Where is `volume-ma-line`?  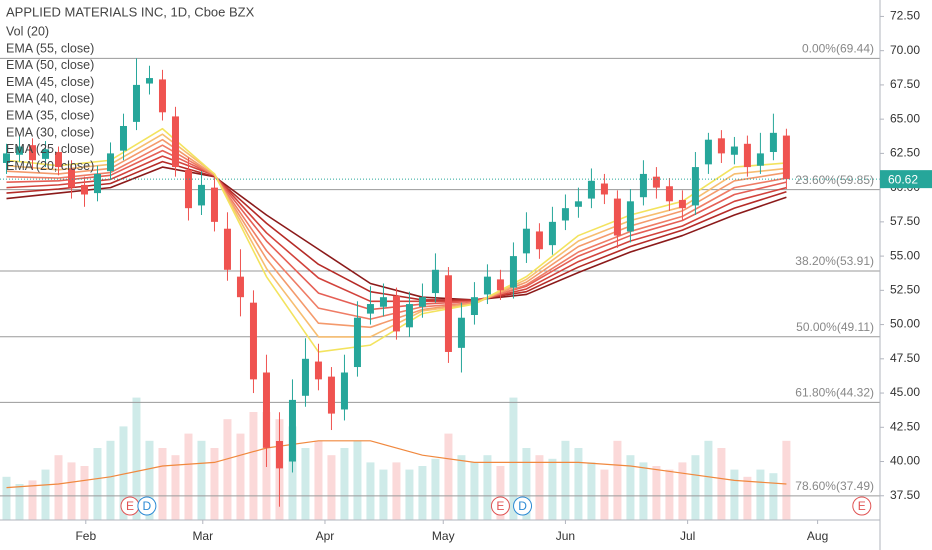
volume-ma-line is located at coordinates (396, 464).